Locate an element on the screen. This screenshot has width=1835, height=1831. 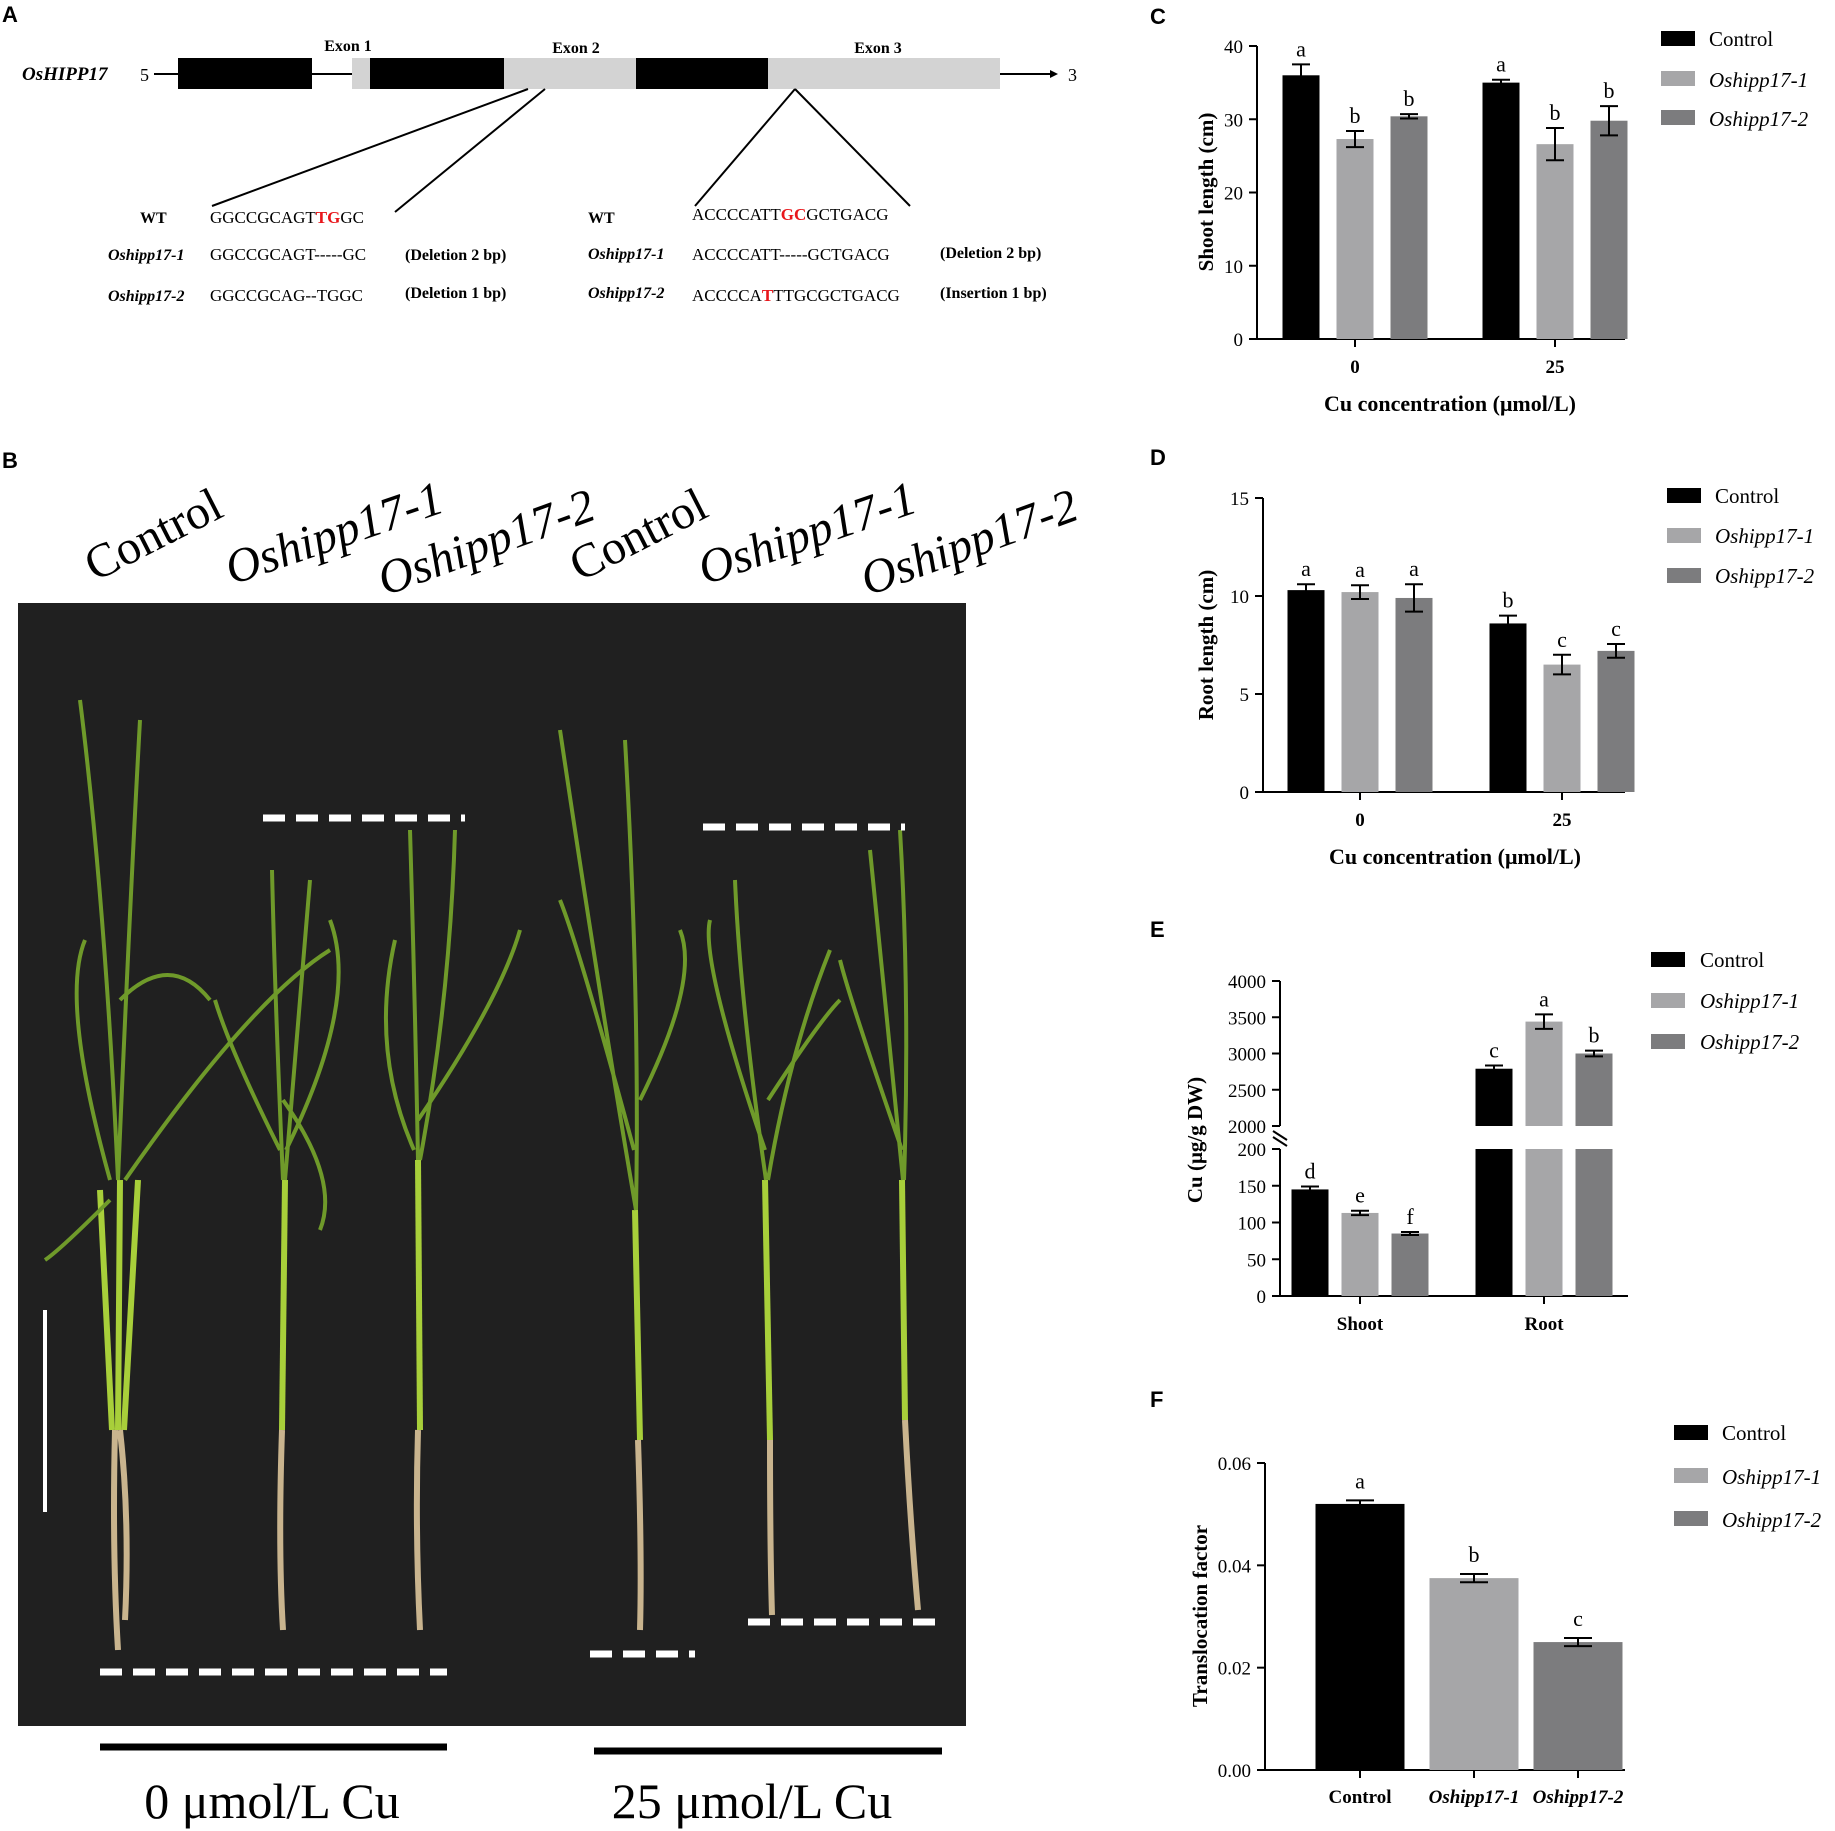
legend-e: Control Oshipp17-1 Oshipp17-2 is located at coordinates (1725, 1001).